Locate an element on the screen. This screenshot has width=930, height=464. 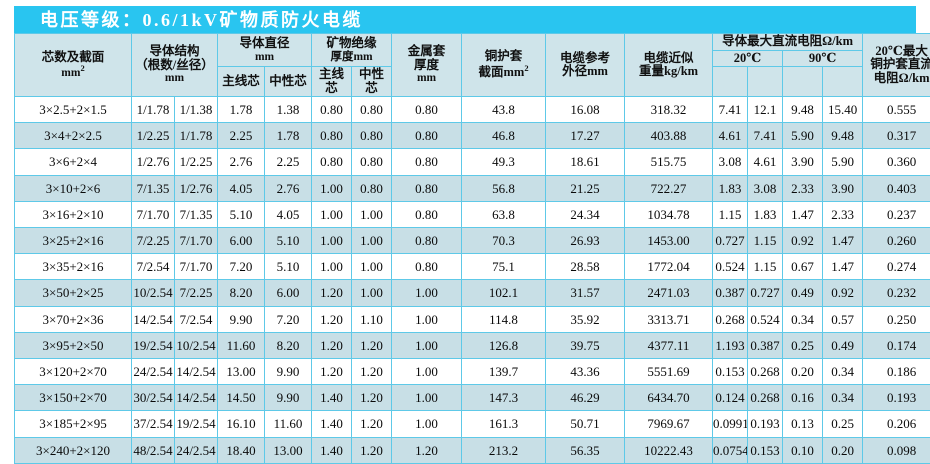
col-header-dc-res-90c-a is located at coordinates (803, 82).